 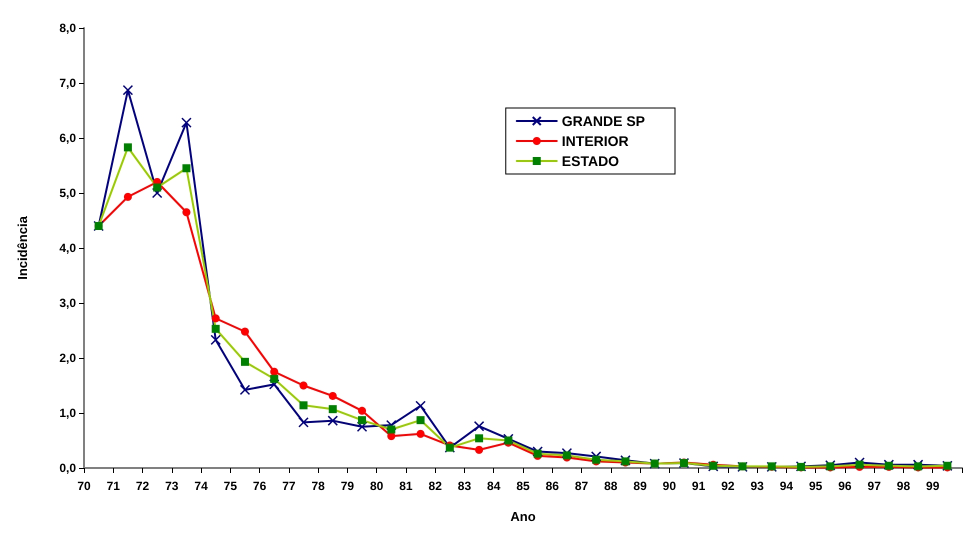 What do you see at coordinates (22, 247) in the screenshot?
I see `y-axis-title: Incidência` at bounding box center [22, 247].